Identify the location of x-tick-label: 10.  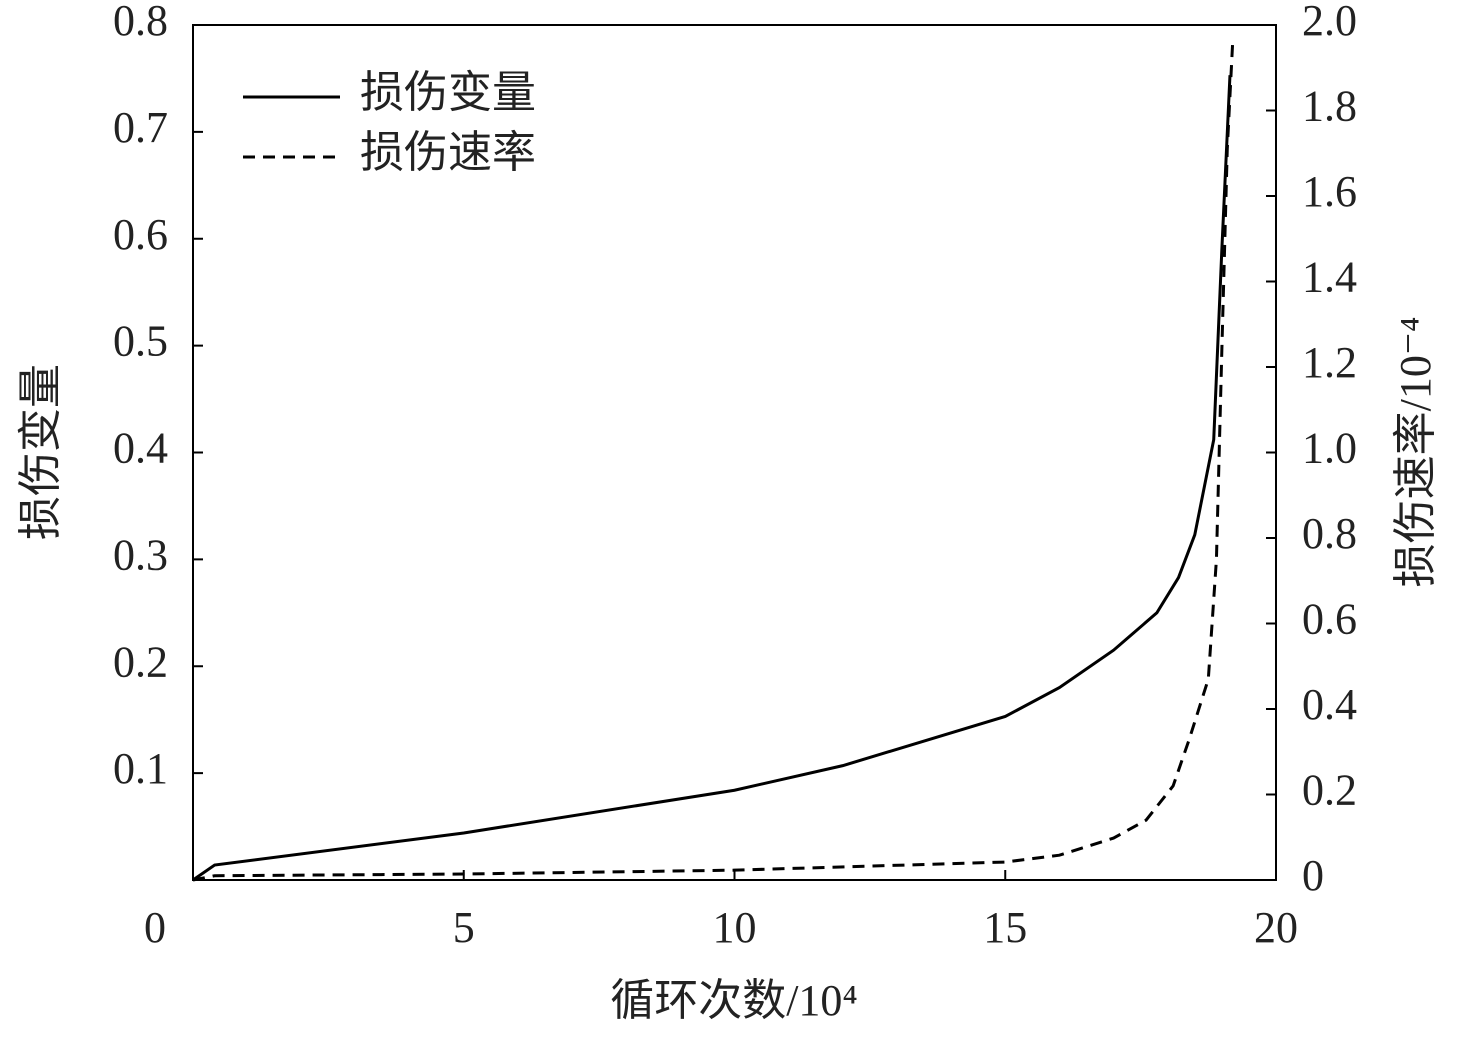
(735, 927).